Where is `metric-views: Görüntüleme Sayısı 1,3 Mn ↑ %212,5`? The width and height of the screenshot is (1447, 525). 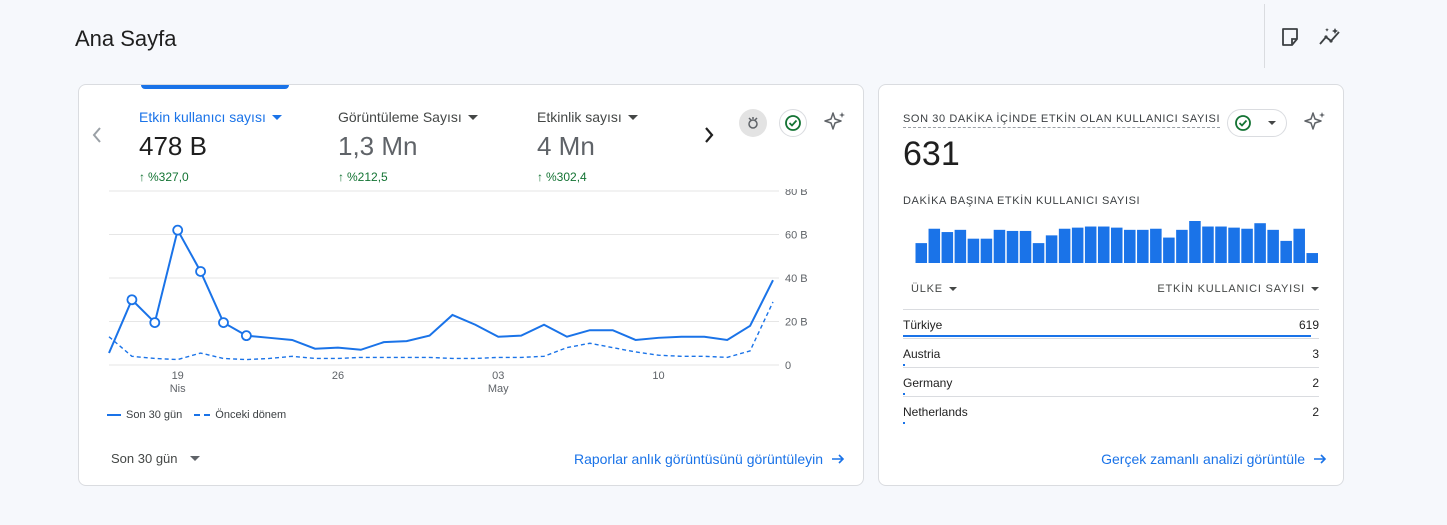
metric-views: Görüntüleme Sayısı 1,3 Mn ↑ %212,5 is located at coordinates (408, 146).